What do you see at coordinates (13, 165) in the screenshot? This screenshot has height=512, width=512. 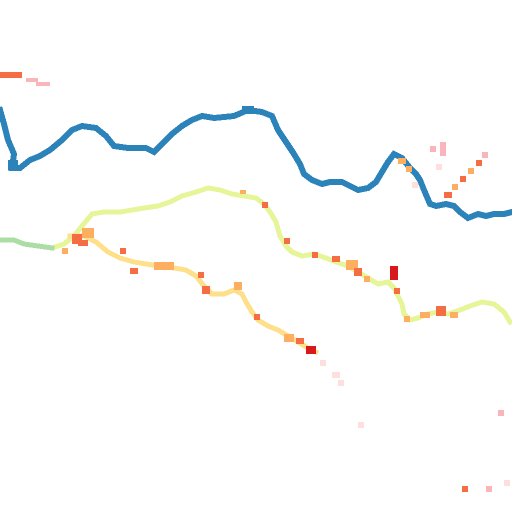 I see `blue-line-knot-left` at bounding box center [13, 165].